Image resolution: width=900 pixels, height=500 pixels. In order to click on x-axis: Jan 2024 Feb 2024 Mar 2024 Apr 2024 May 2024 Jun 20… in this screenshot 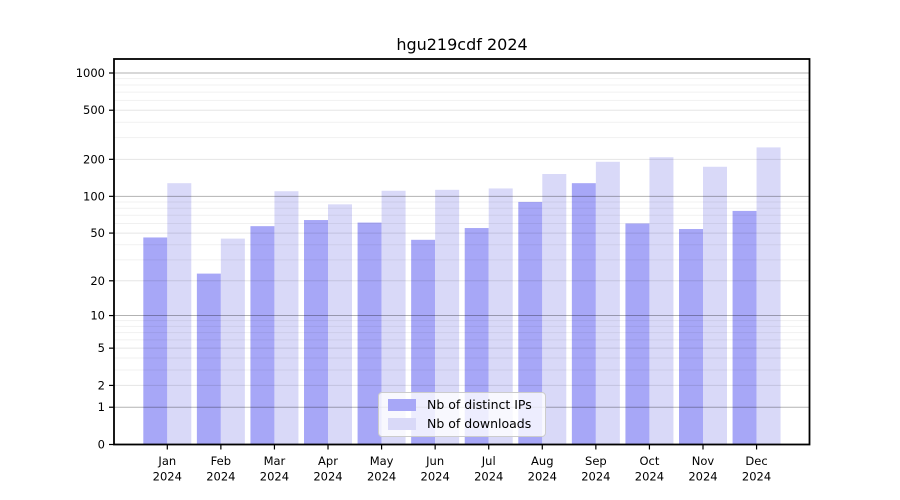, I will do `click(462, 464)`.